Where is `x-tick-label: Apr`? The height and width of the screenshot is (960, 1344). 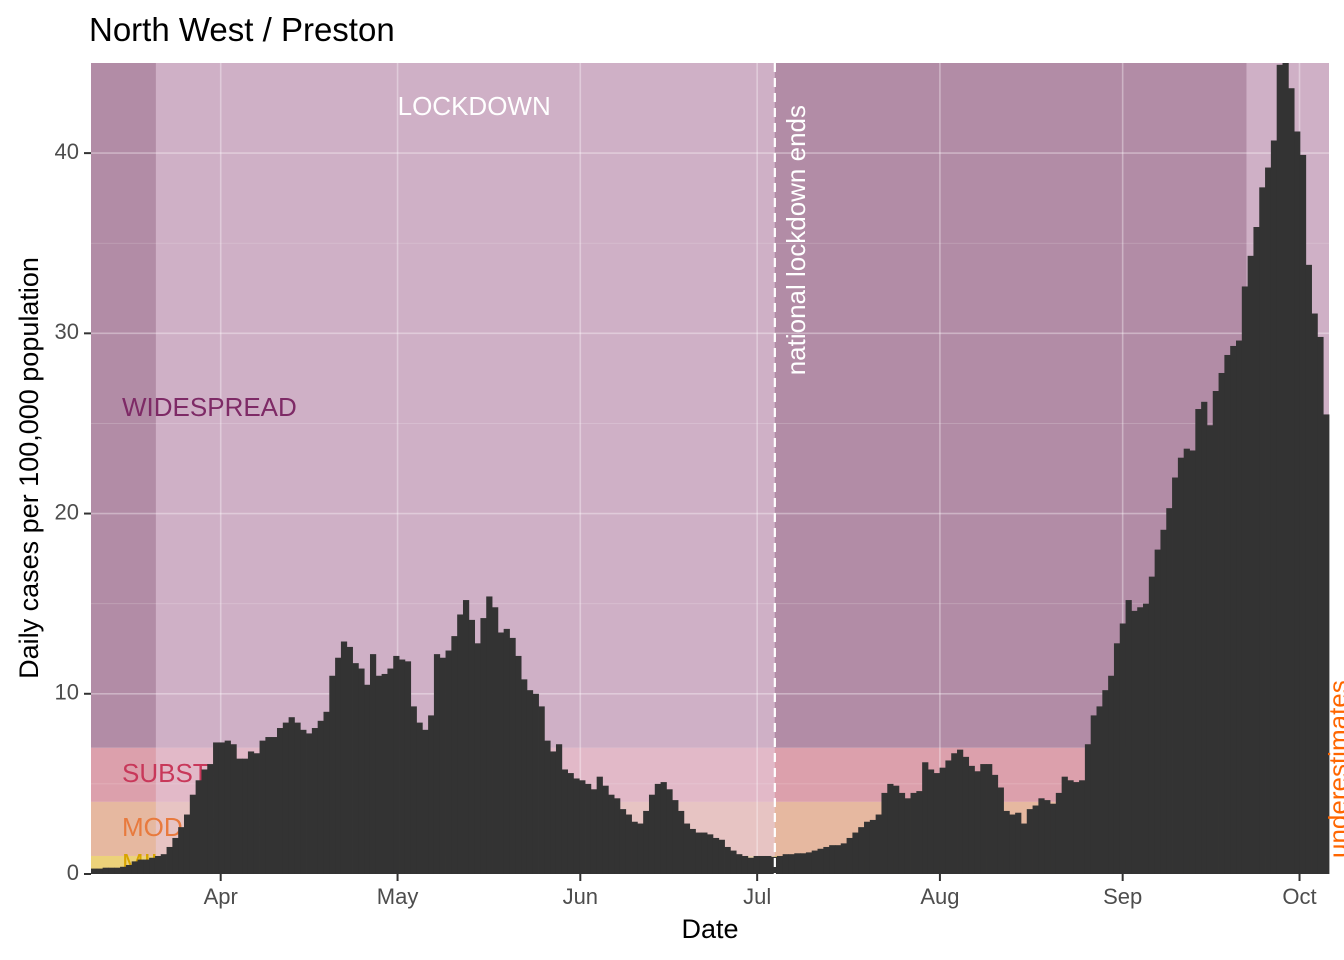 x-tick-label: Apr is located at coordinates (221, 896).